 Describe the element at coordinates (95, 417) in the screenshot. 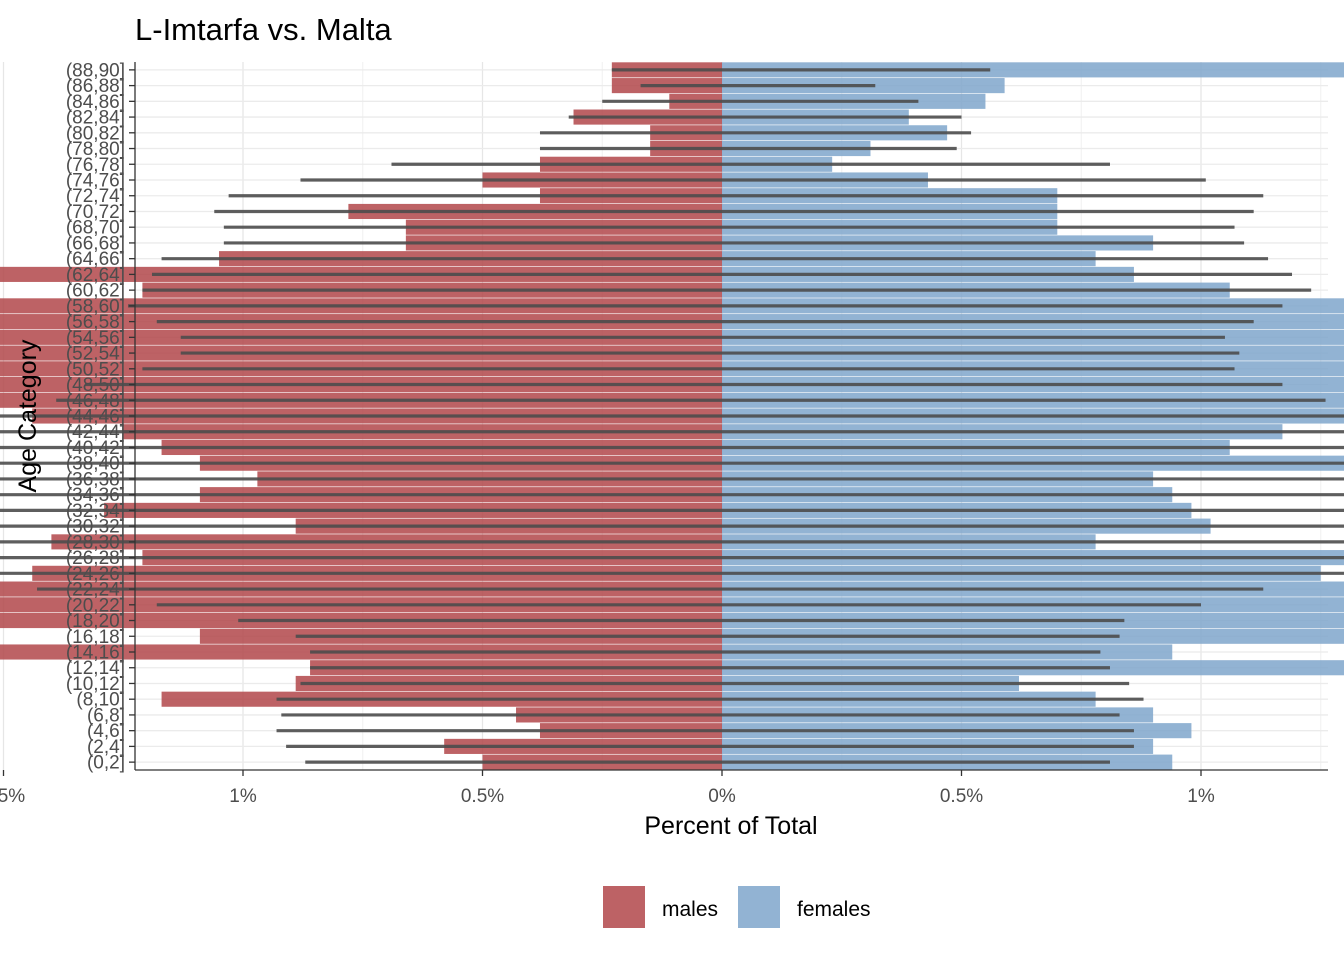

I see `y-tick-label: (44,46]` at that location.